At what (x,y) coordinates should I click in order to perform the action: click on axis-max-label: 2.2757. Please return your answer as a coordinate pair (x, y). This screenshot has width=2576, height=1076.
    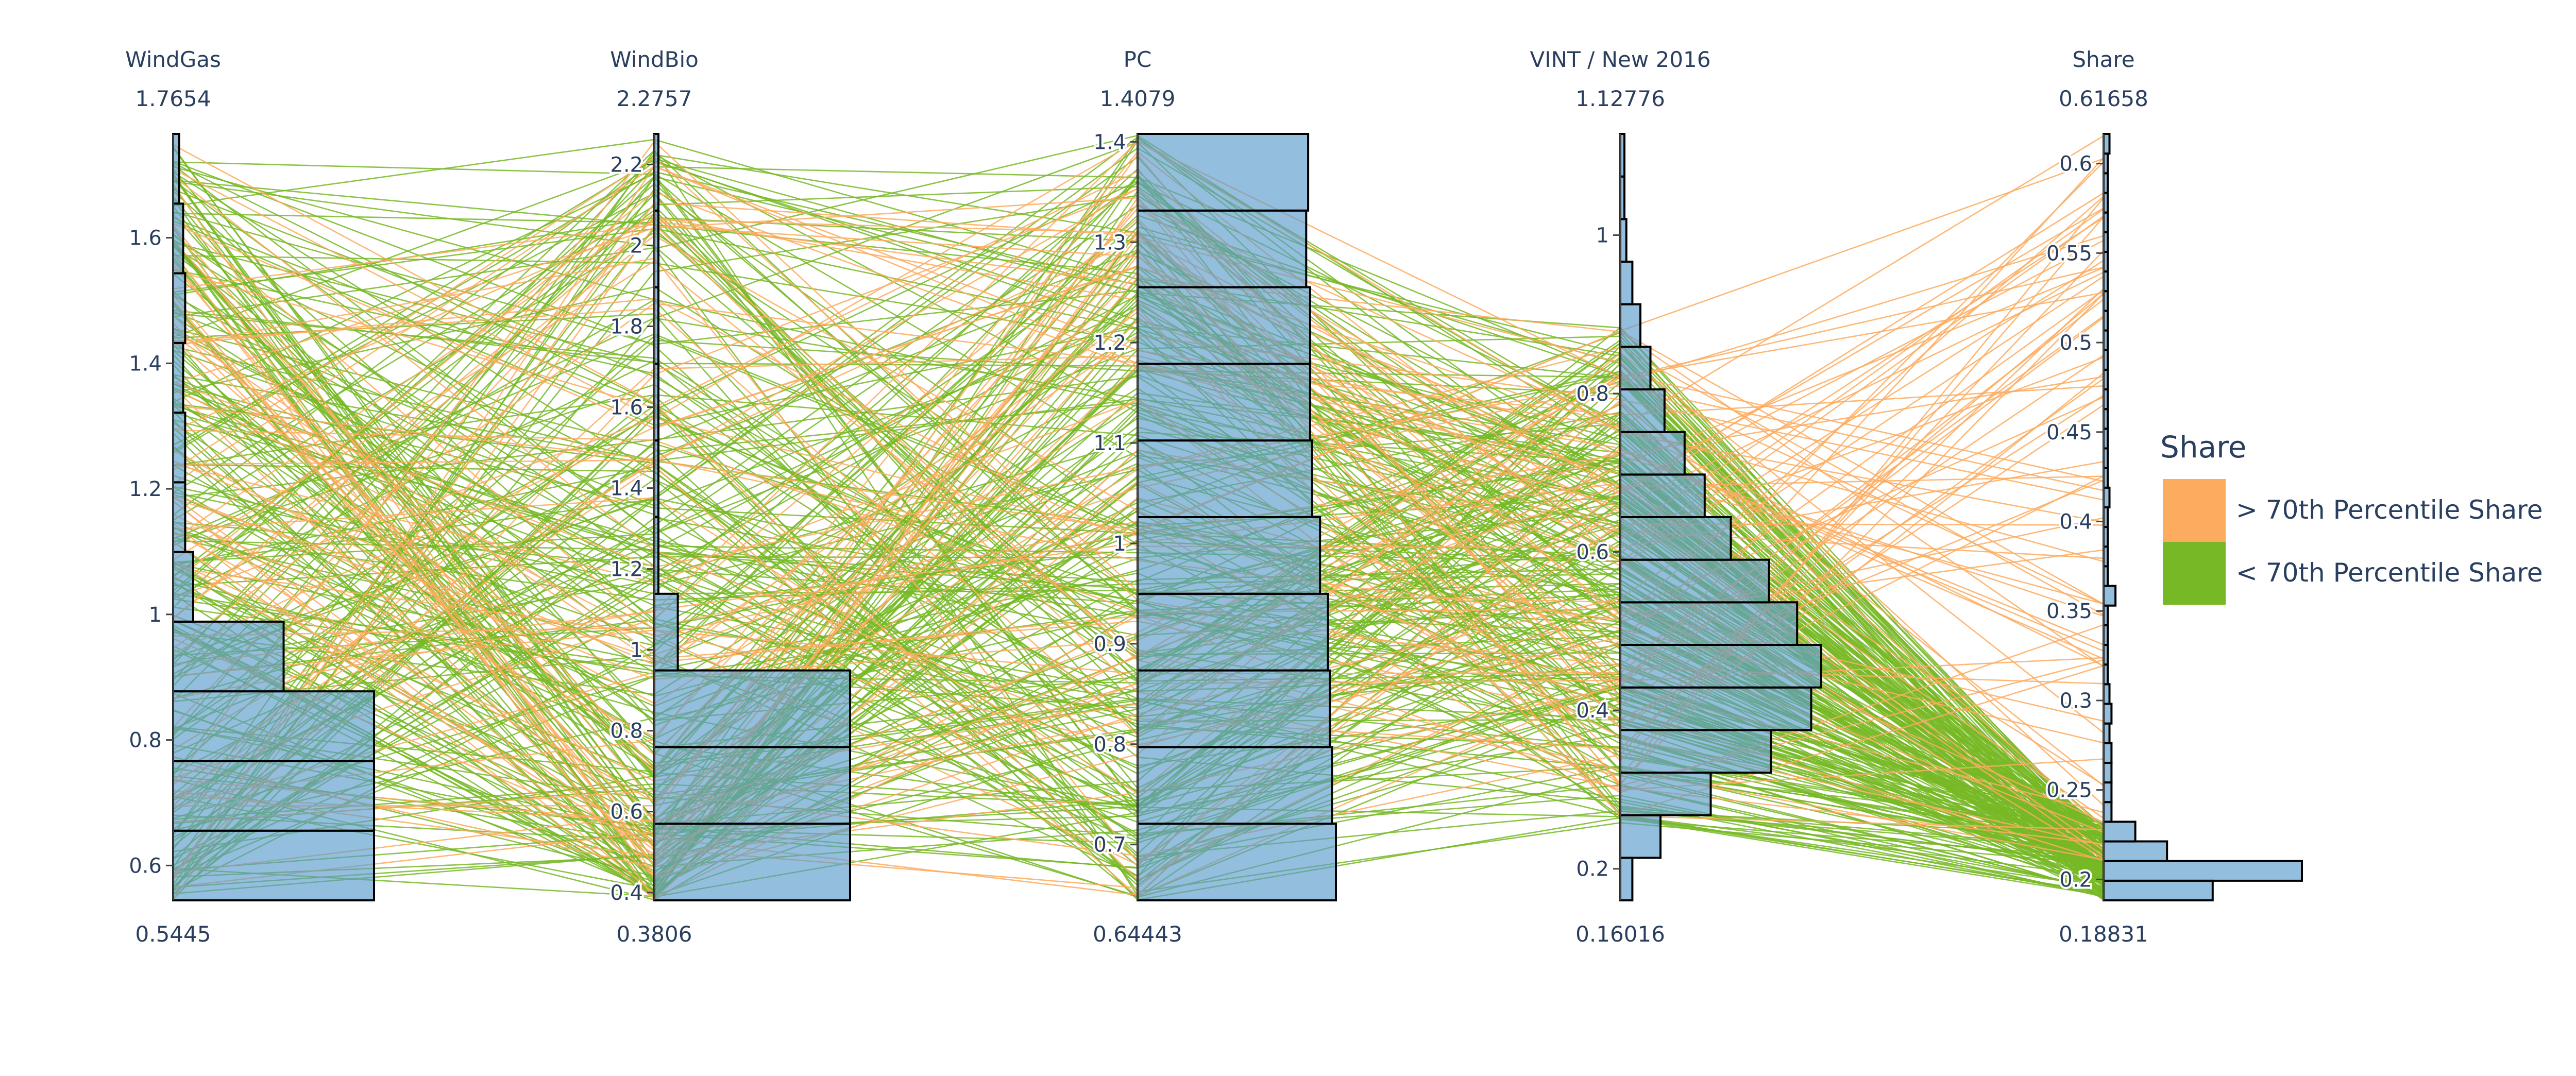
    Looking at the image, I should click on (654, 98).